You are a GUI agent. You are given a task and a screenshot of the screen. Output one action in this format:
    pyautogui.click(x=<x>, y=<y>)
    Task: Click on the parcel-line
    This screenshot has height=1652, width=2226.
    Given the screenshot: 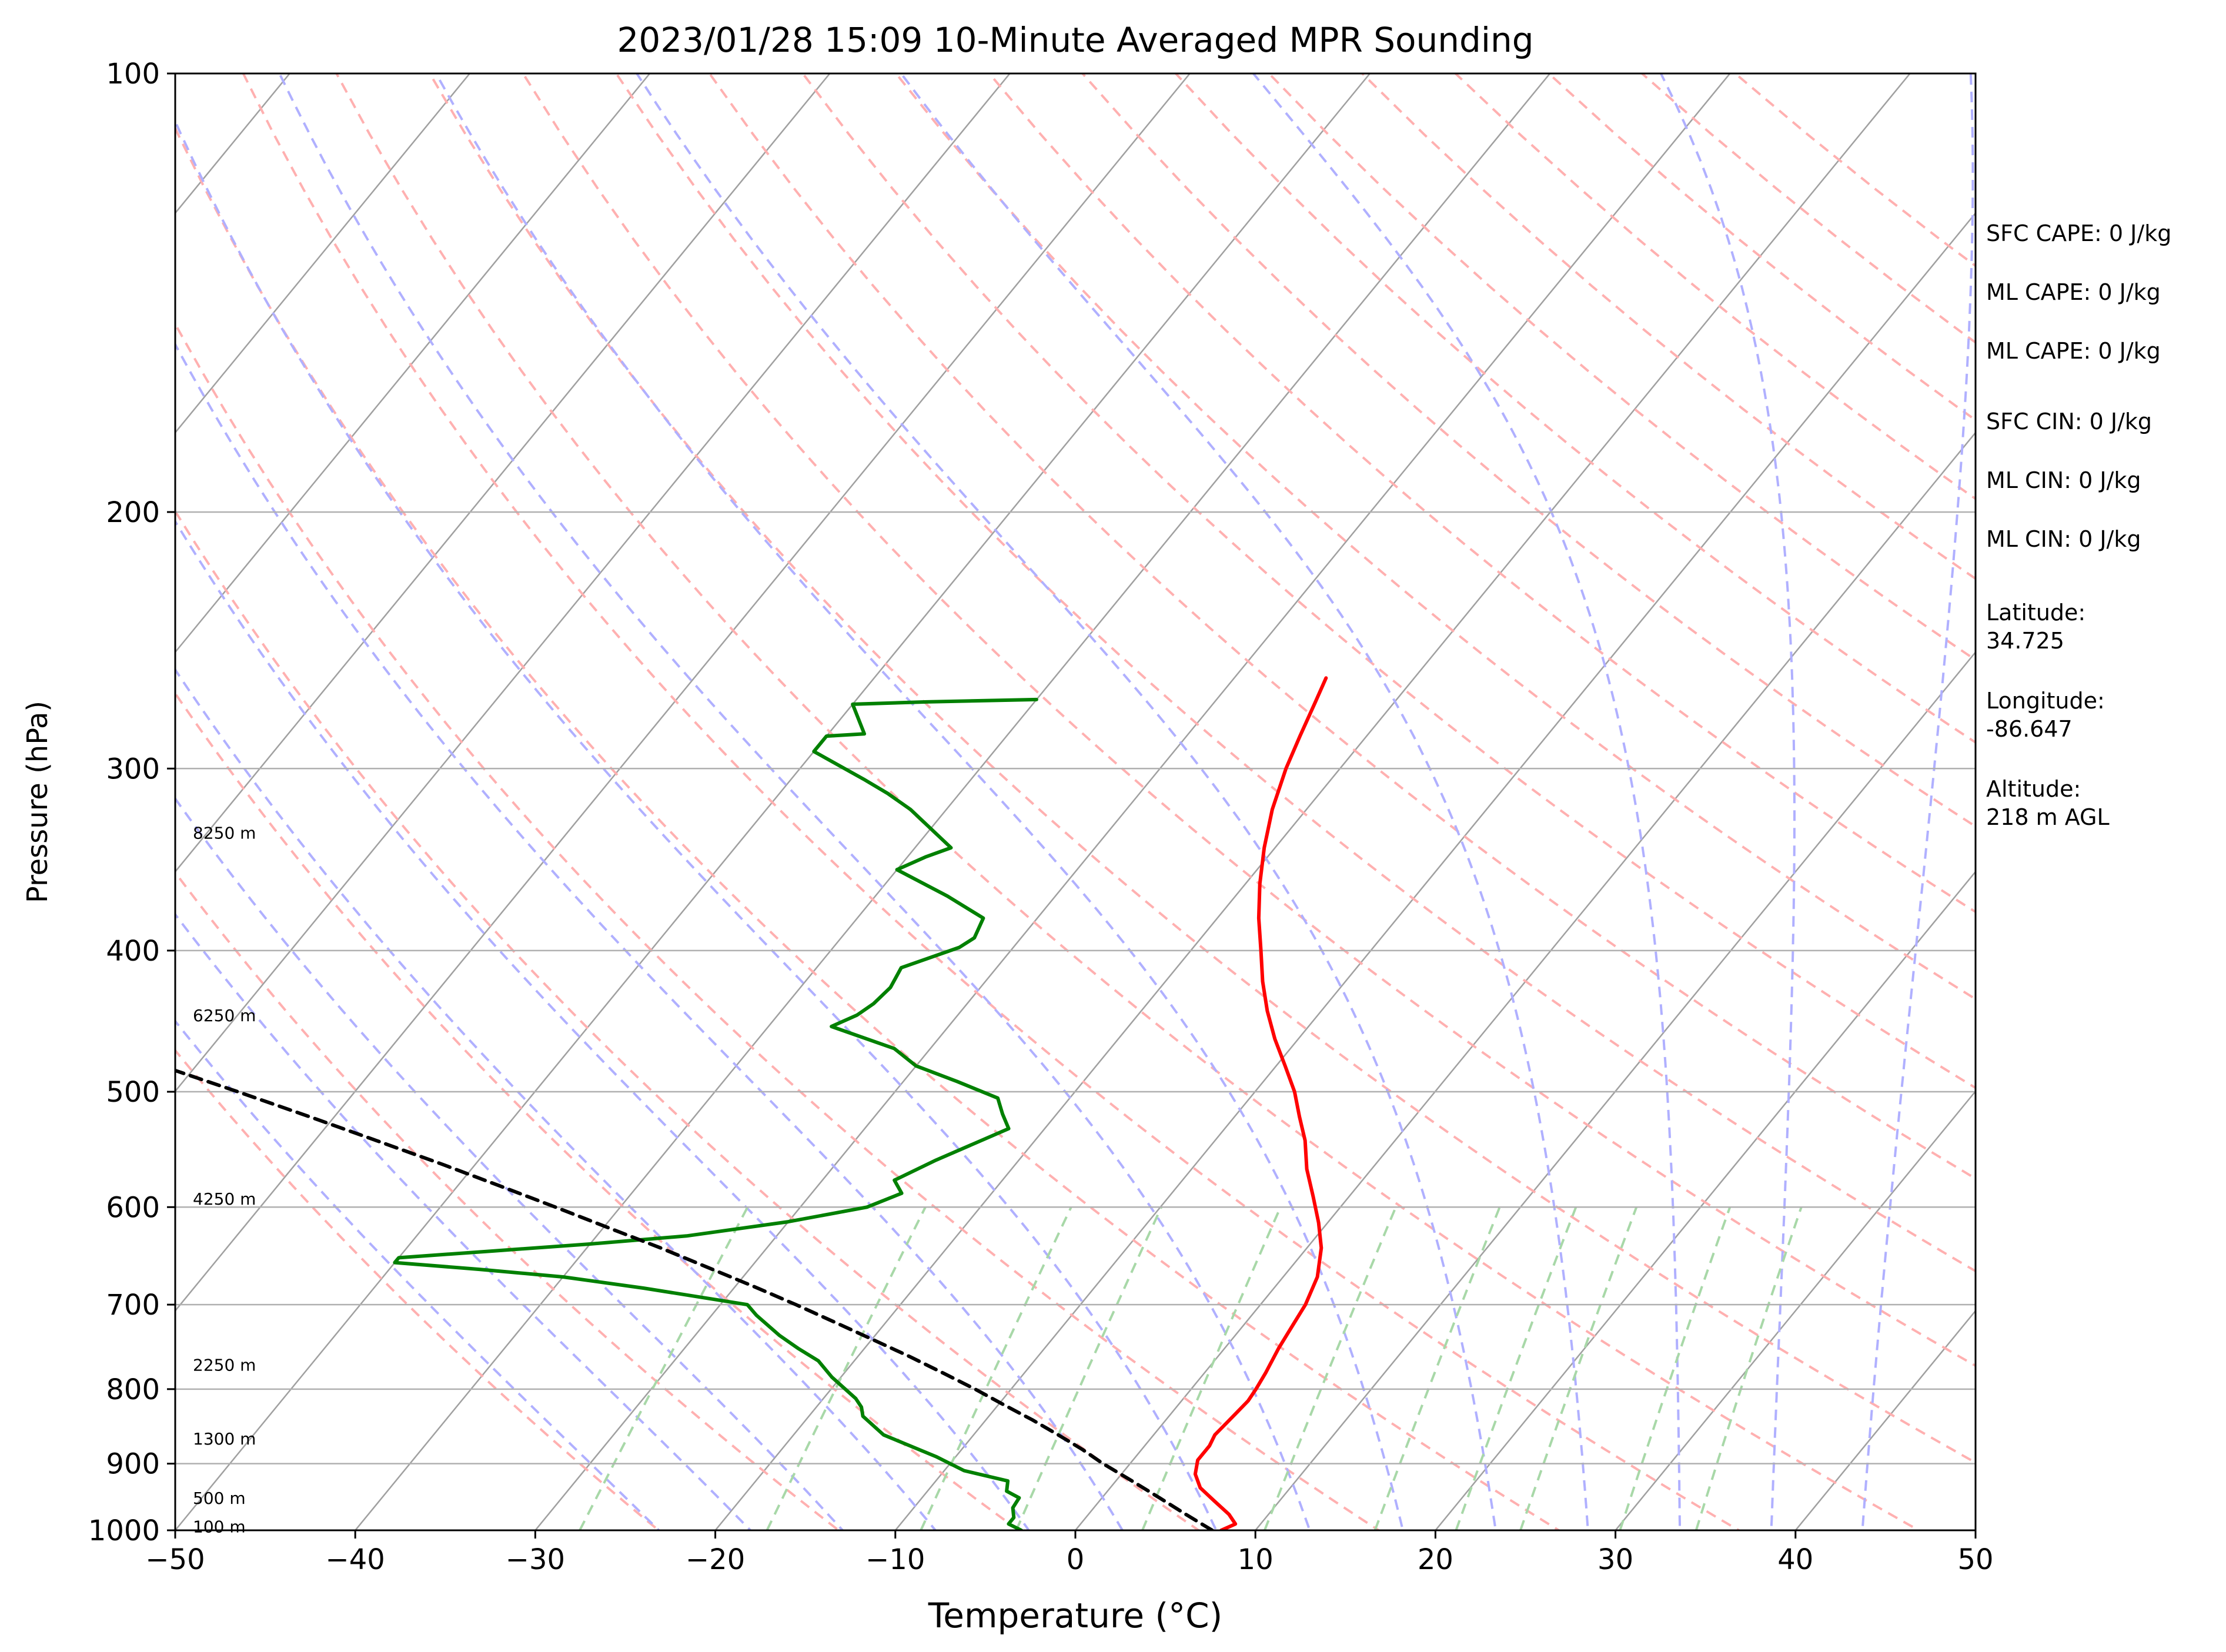 What is the action you would take?
    pyautogui.click(x=695, y=1299)
    